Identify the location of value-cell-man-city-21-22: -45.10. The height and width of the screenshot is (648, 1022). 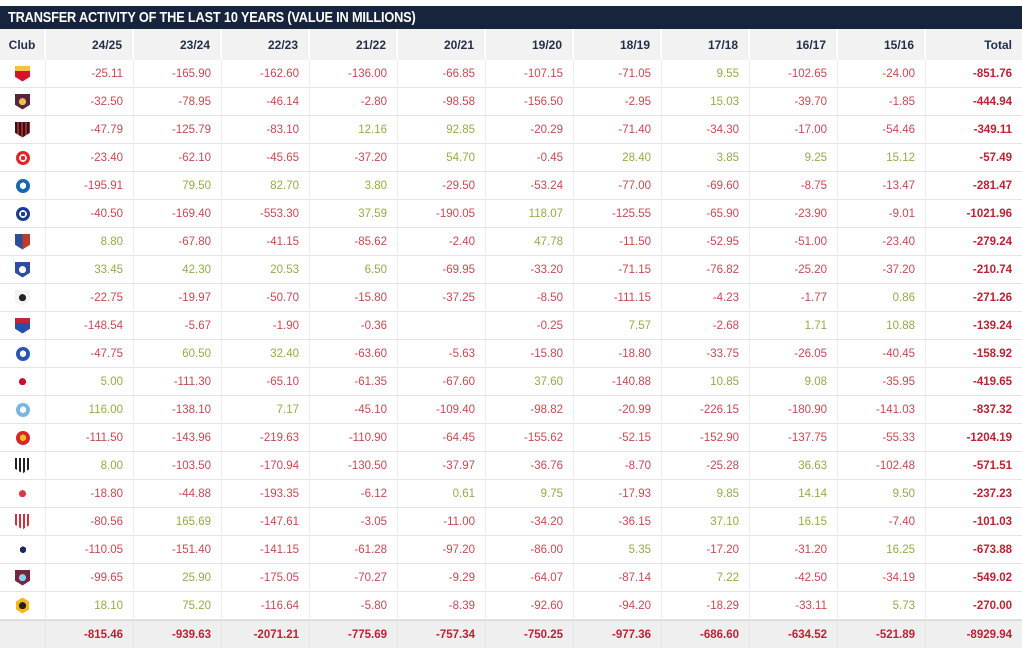
(354, 410).